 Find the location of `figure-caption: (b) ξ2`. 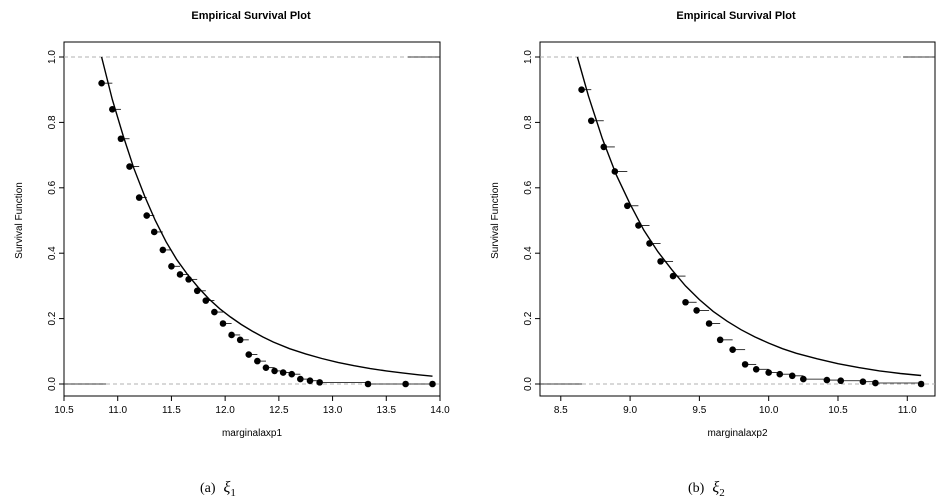

figure-caption: (b) ξ2 is located at coordinates (706, 489).